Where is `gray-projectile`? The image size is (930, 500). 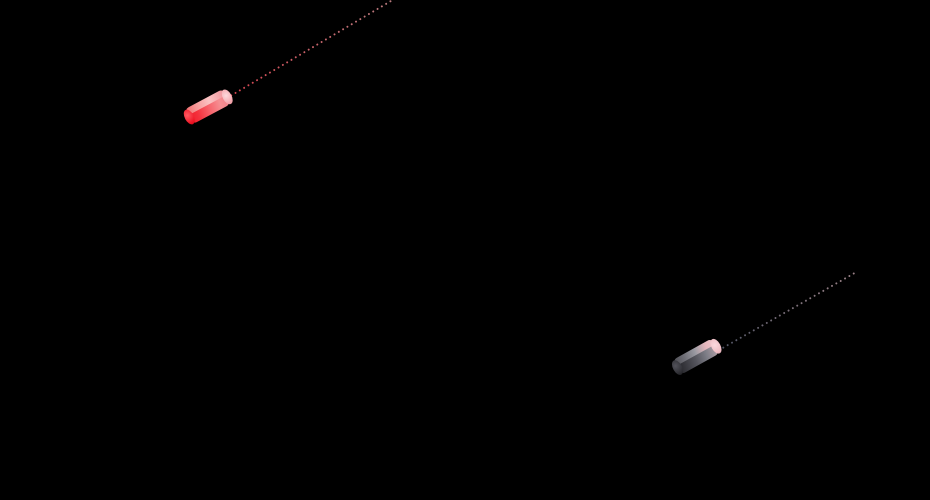
gray-projectile is located at coordinates (696, 357).